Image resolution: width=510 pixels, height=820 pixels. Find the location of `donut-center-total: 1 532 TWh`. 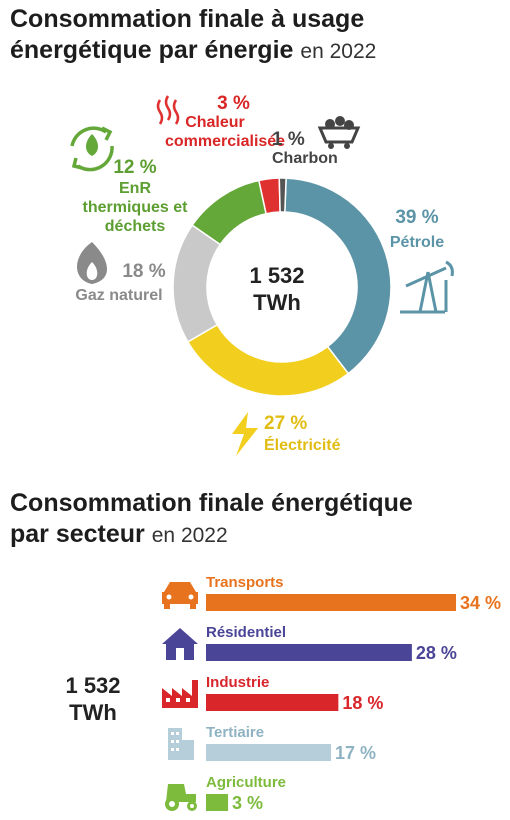

donut-center-total: 1 532 TWh is located at coordinates (277, 289).